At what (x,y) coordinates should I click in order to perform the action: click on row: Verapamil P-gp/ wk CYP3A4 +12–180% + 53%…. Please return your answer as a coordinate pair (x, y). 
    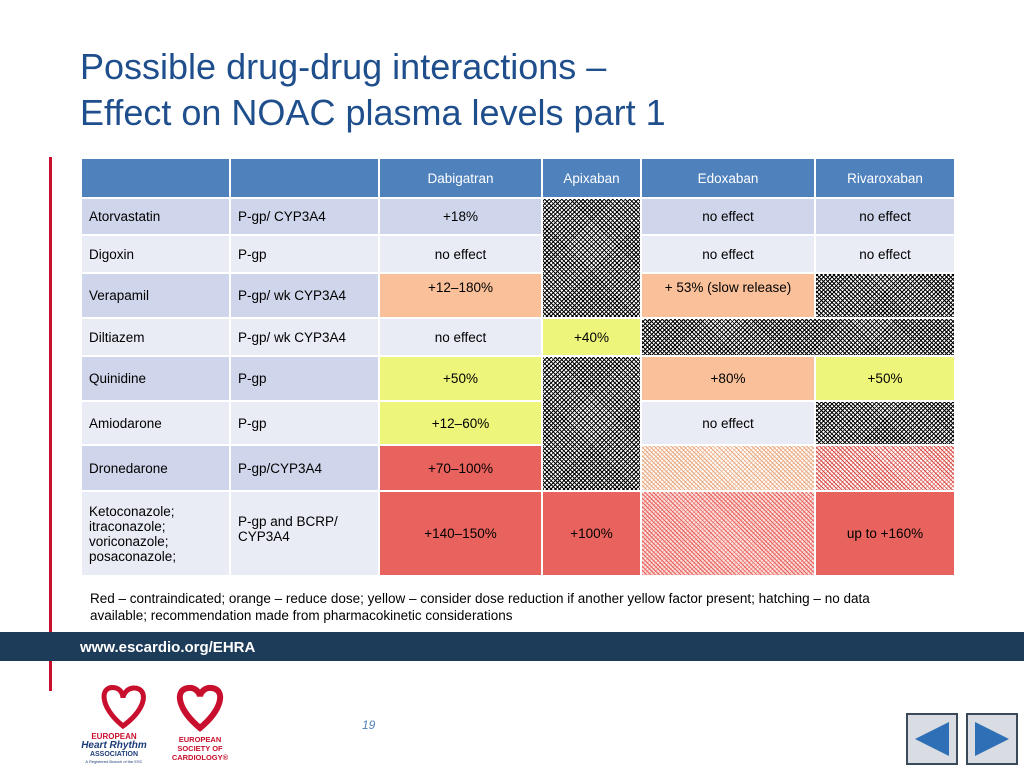
    Looking at the image, I should click on (518, 295).